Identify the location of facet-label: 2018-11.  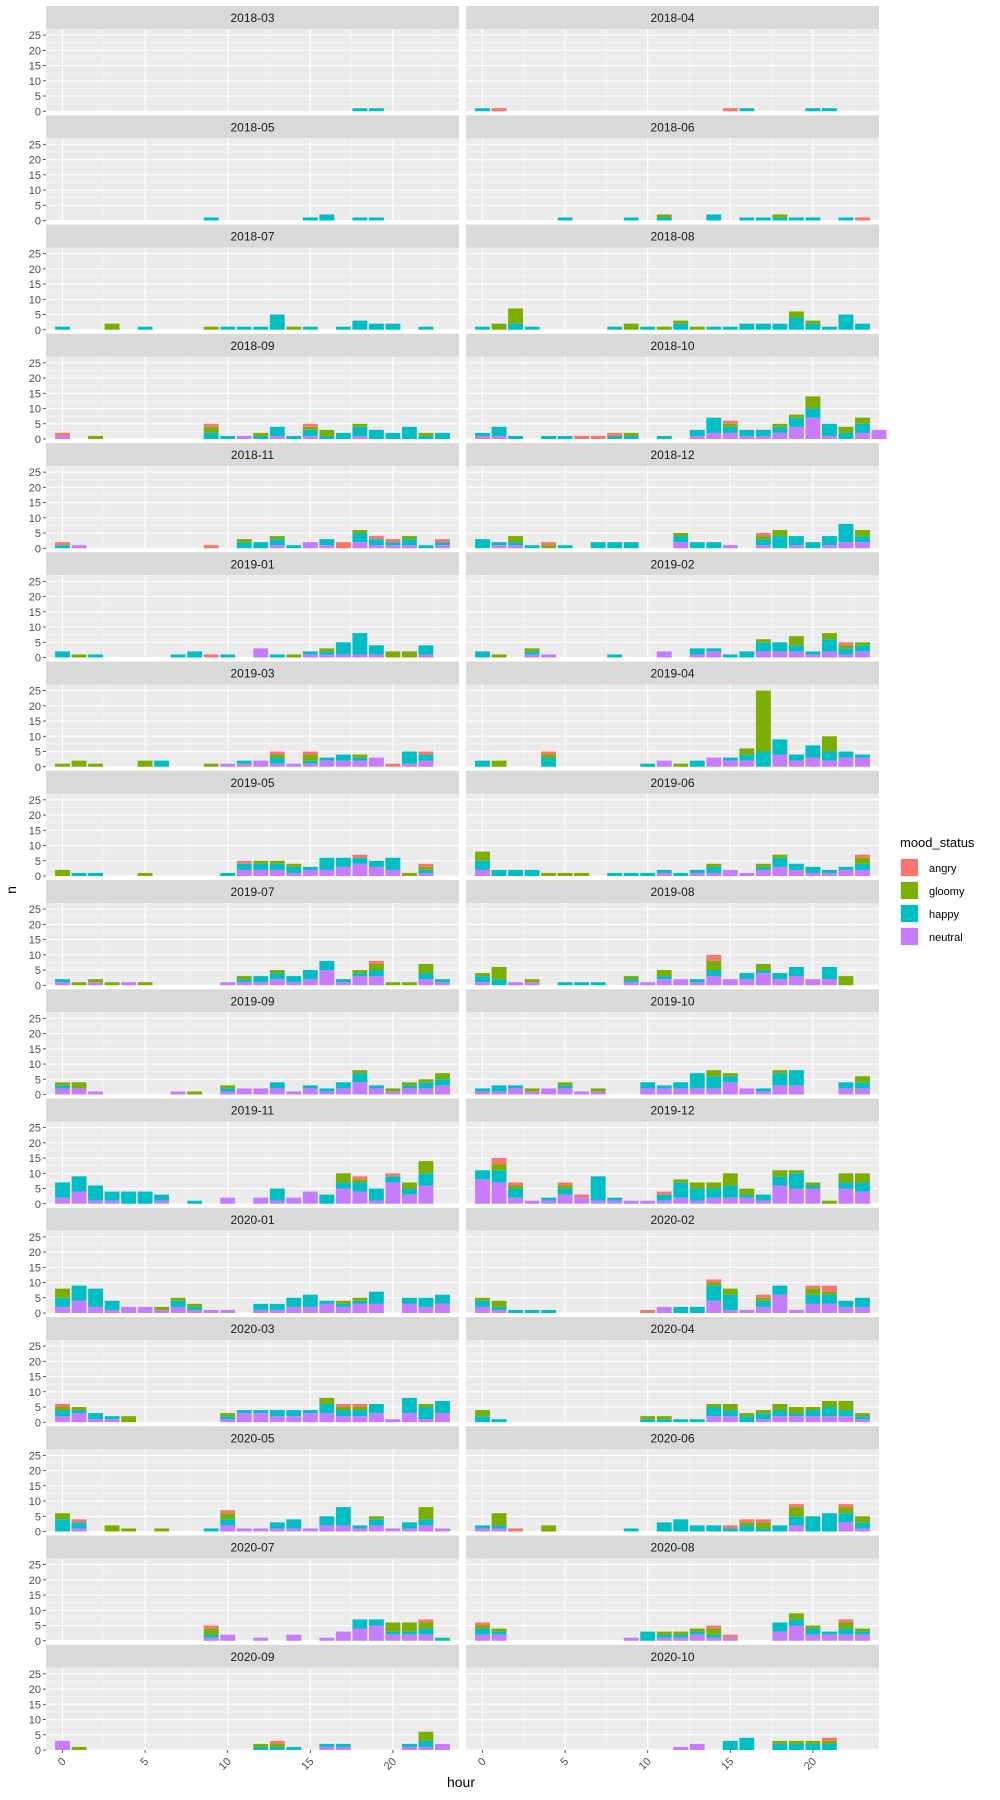
(252, 455).